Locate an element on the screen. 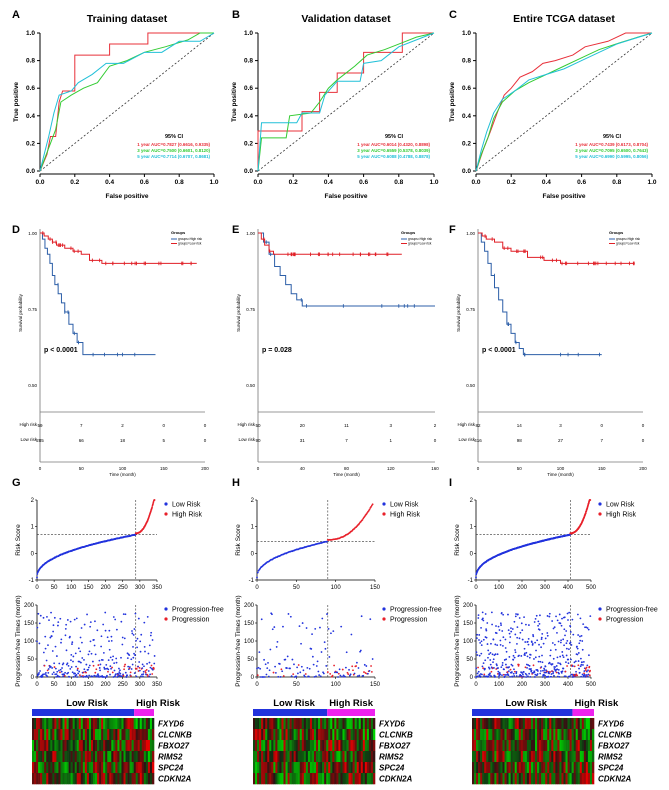  gene-label: CDKN2A is located at coordinates (175, 778).